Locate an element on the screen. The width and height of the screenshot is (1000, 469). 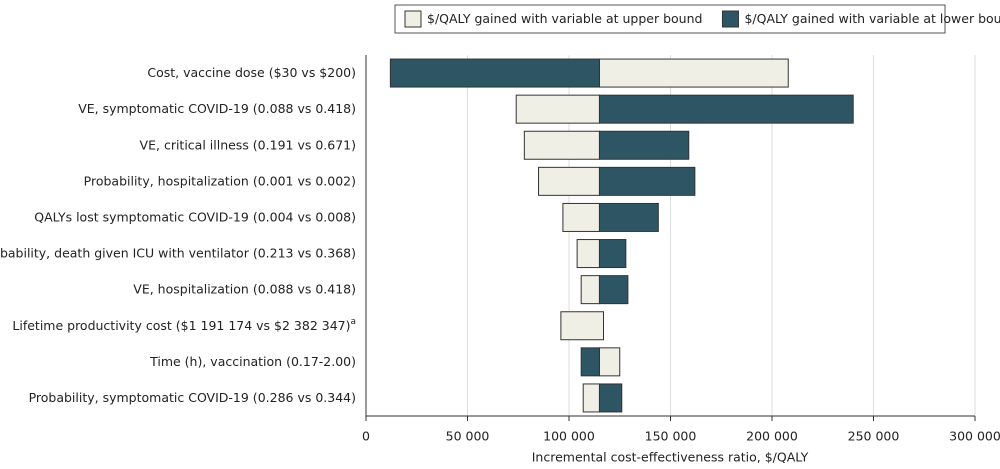
x-tick-label: 0 is located at coordinates (366, 436).